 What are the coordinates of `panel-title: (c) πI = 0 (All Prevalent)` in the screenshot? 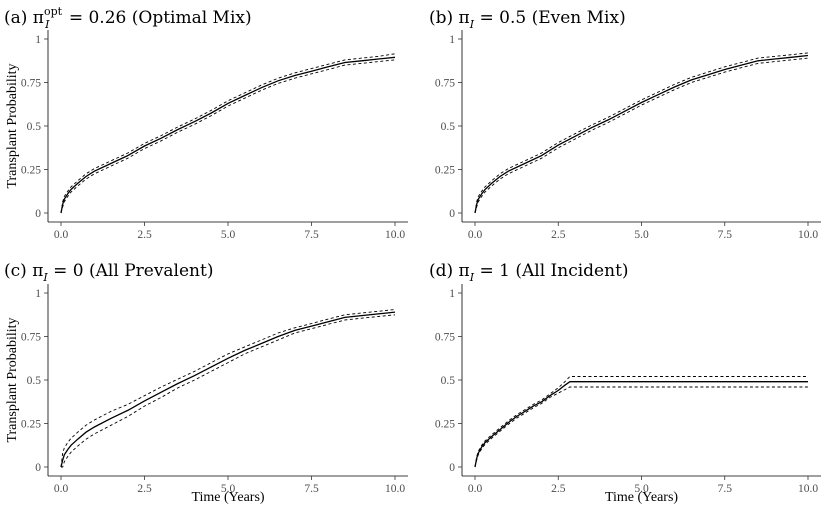 It's located at (108, 272).